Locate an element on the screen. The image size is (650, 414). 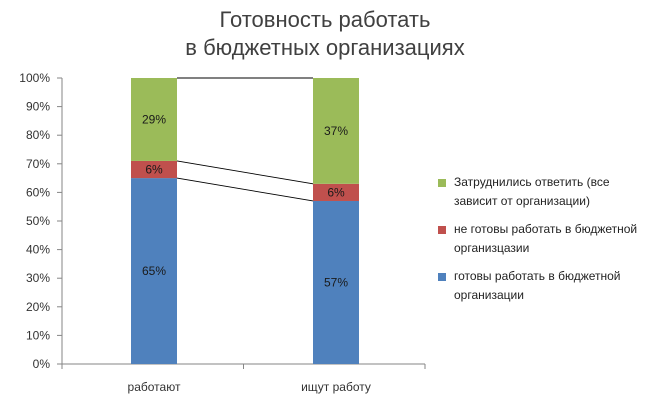
y-tick-label: 40% is located at coordinates (38, 250).